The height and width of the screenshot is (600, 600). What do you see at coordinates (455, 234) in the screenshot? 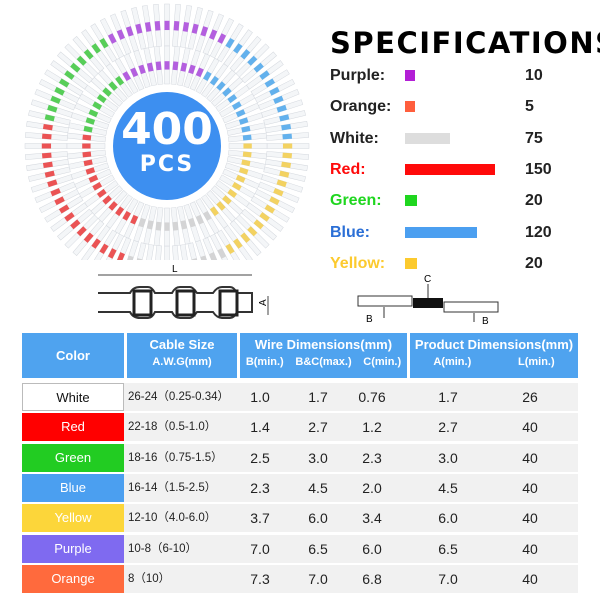
I see `spec-row-blue: Blue: 120` at bounding box center [455, 234].